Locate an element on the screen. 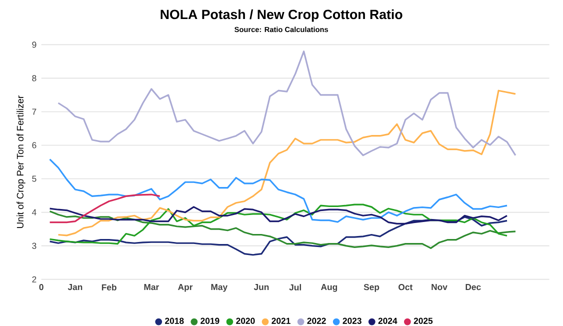 The width and height of the screenshot is (563, 326). legend-label: 2022 is located at coordinates (316, 321).